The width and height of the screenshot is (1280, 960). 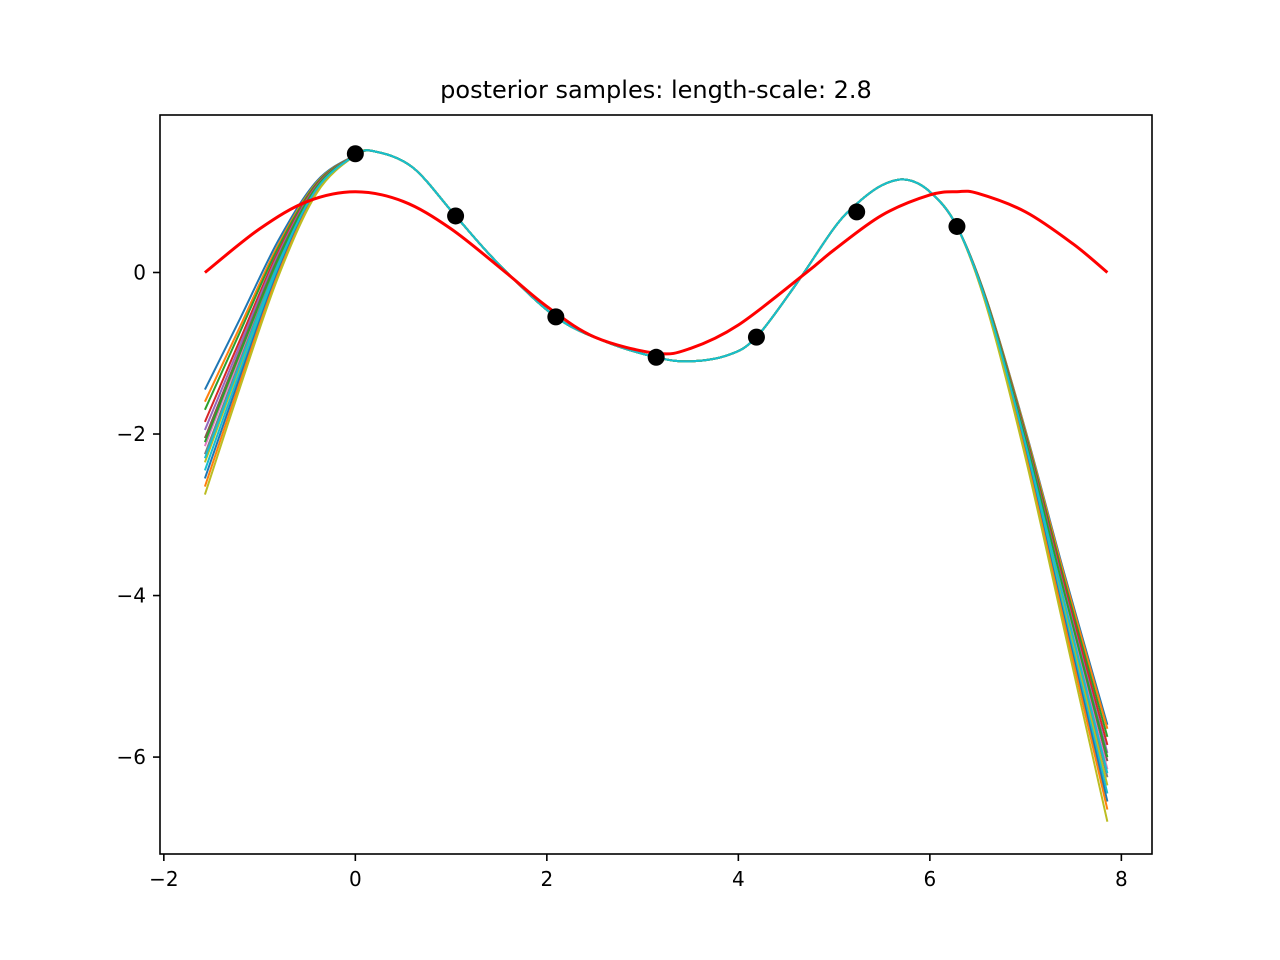 What do you see at coordinates (138, 514) in the screenshot?
I see `y-axis: 0 −2 −4 −6` at bounding box center [138, 514].